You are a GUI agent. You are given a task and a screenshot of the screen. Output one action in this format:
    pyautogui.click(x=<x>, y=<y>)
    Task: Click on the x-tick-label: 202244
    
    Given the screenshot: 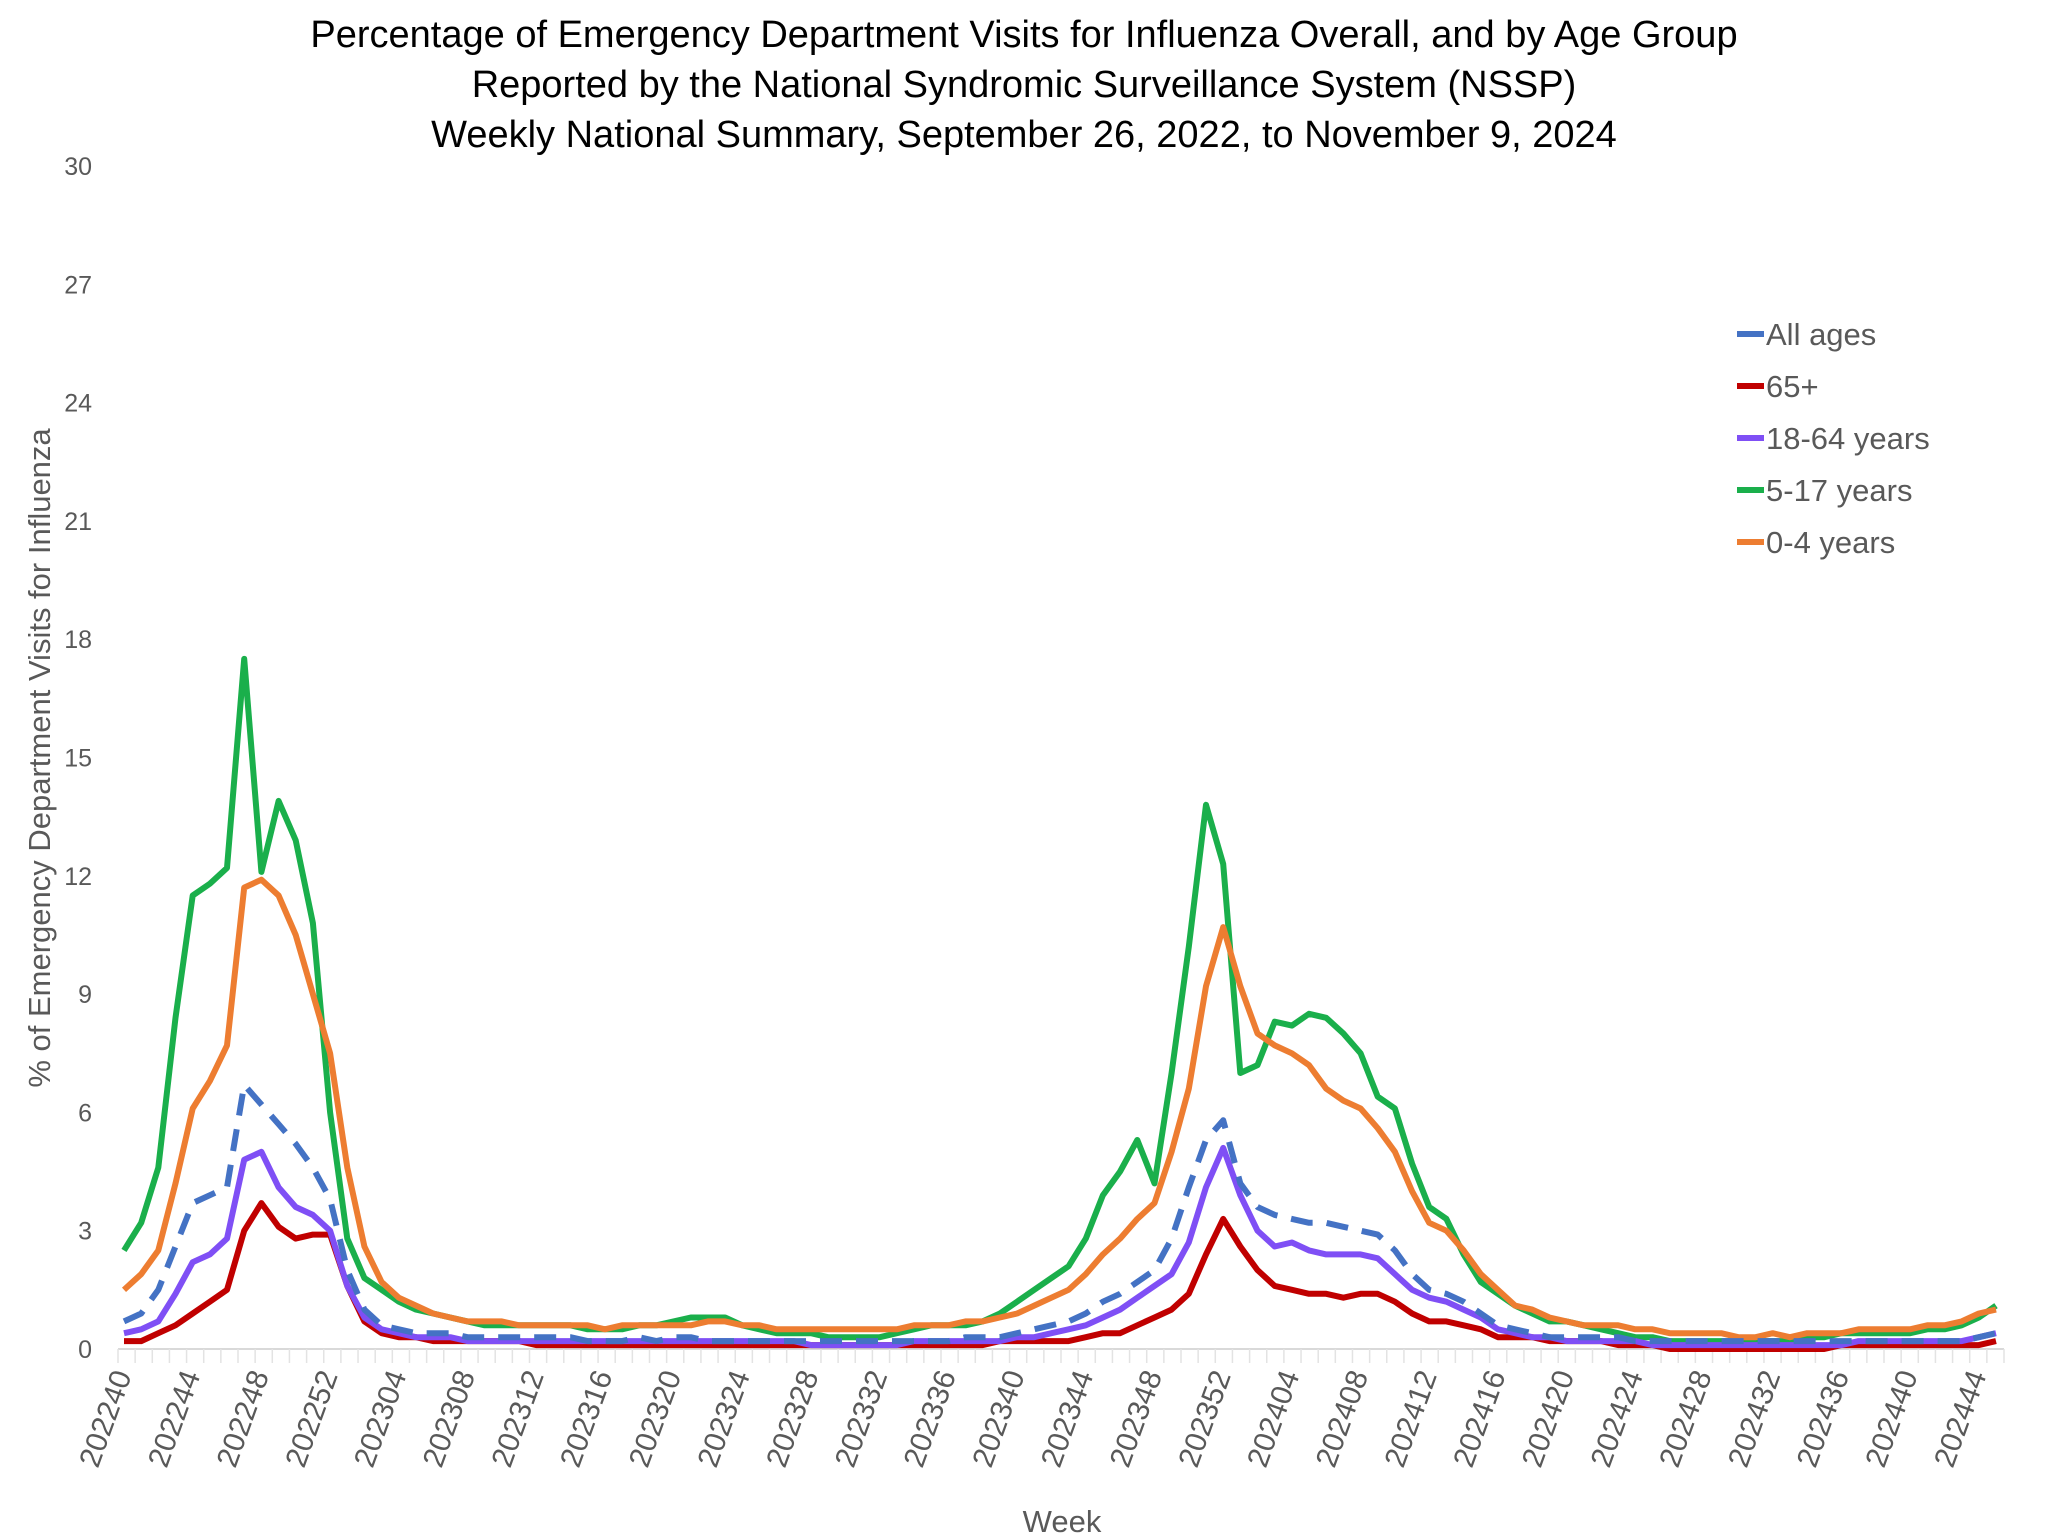 What is the action you would take?
    pyautogui.click(x=174, y=1418)
    